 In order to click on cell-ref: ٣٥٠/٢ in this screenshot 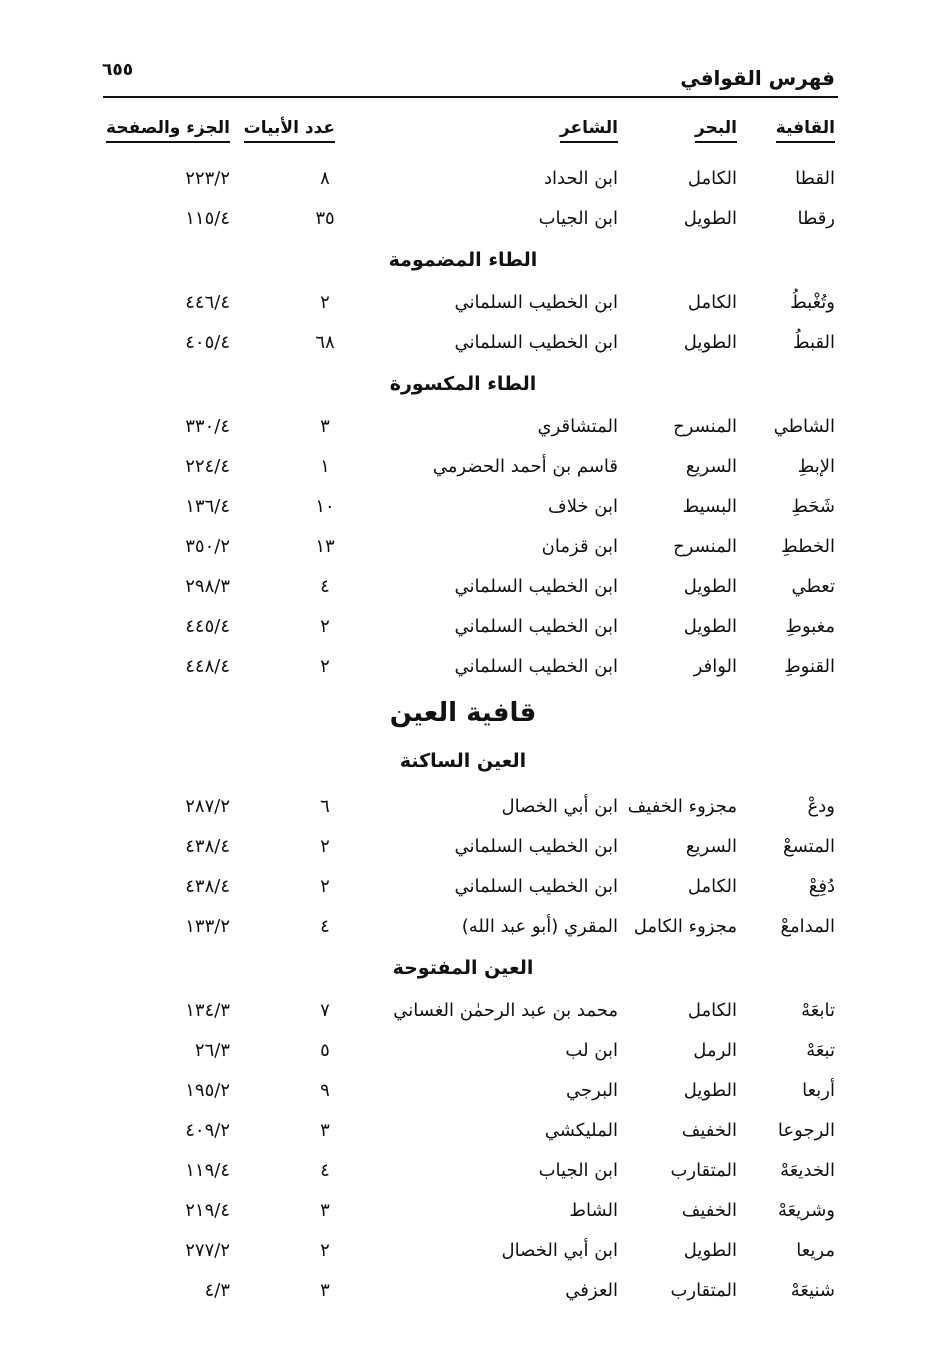, I will do `click(207, 546)`.